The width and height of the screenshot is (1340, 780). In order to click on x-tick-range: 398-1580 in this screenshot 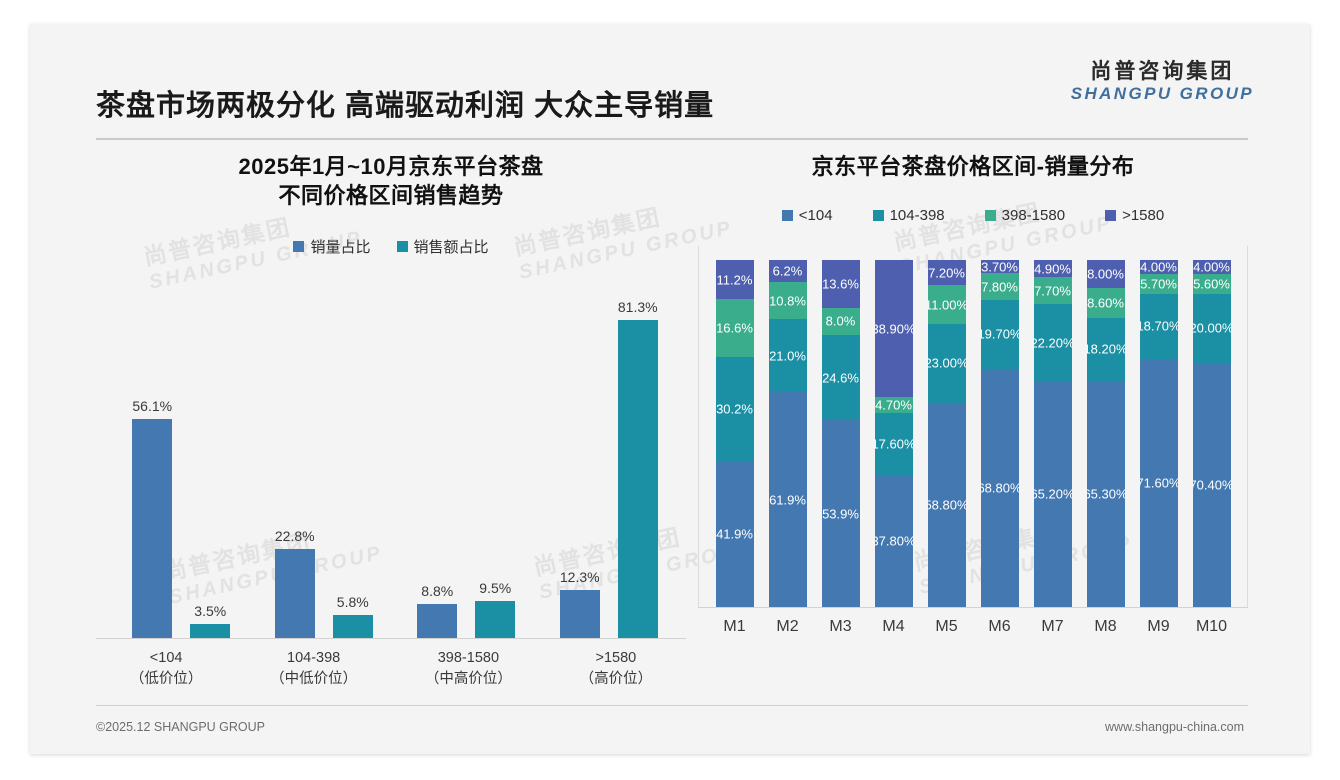, I will do `click(468, 658)`.